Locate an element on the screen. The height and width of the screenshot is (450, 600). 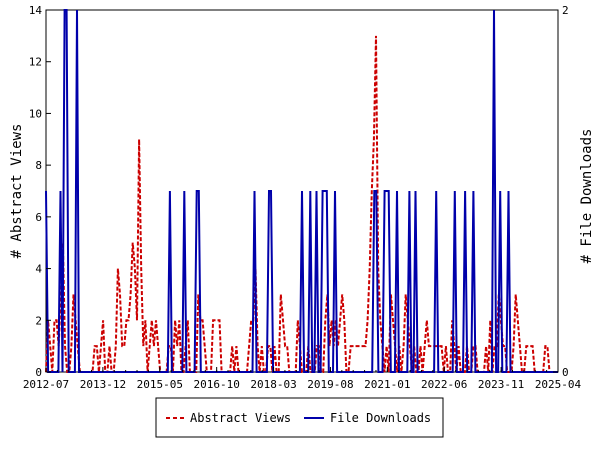
y-axis-right: 02 is located at coordinates (561, 191).